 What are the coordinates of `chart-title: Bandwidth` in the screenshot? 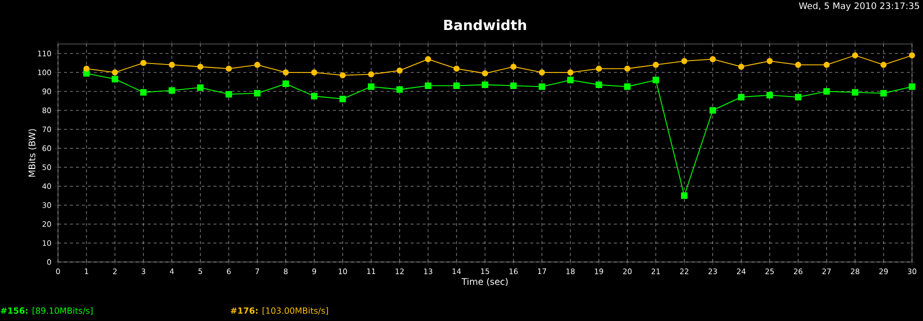 It's located at (485, 24).